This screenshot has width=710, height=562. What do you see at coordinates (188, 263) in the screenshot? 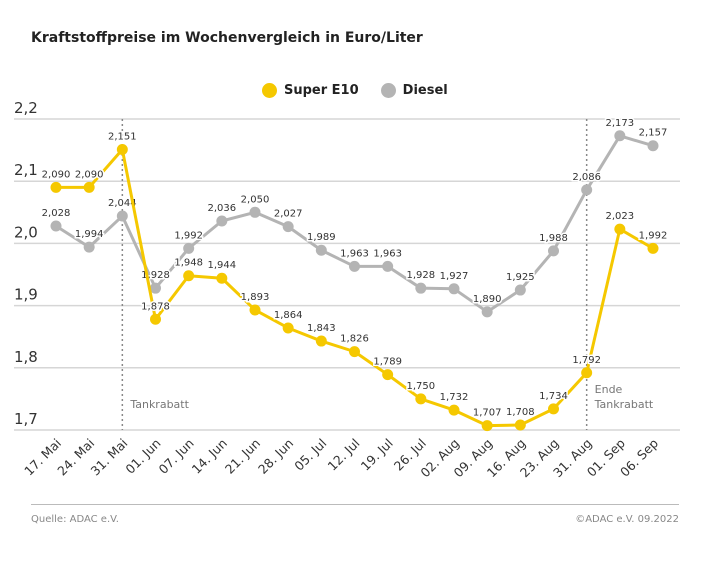
I see `data-label-super-e10: 1,948` at bounding box center [188, 263].